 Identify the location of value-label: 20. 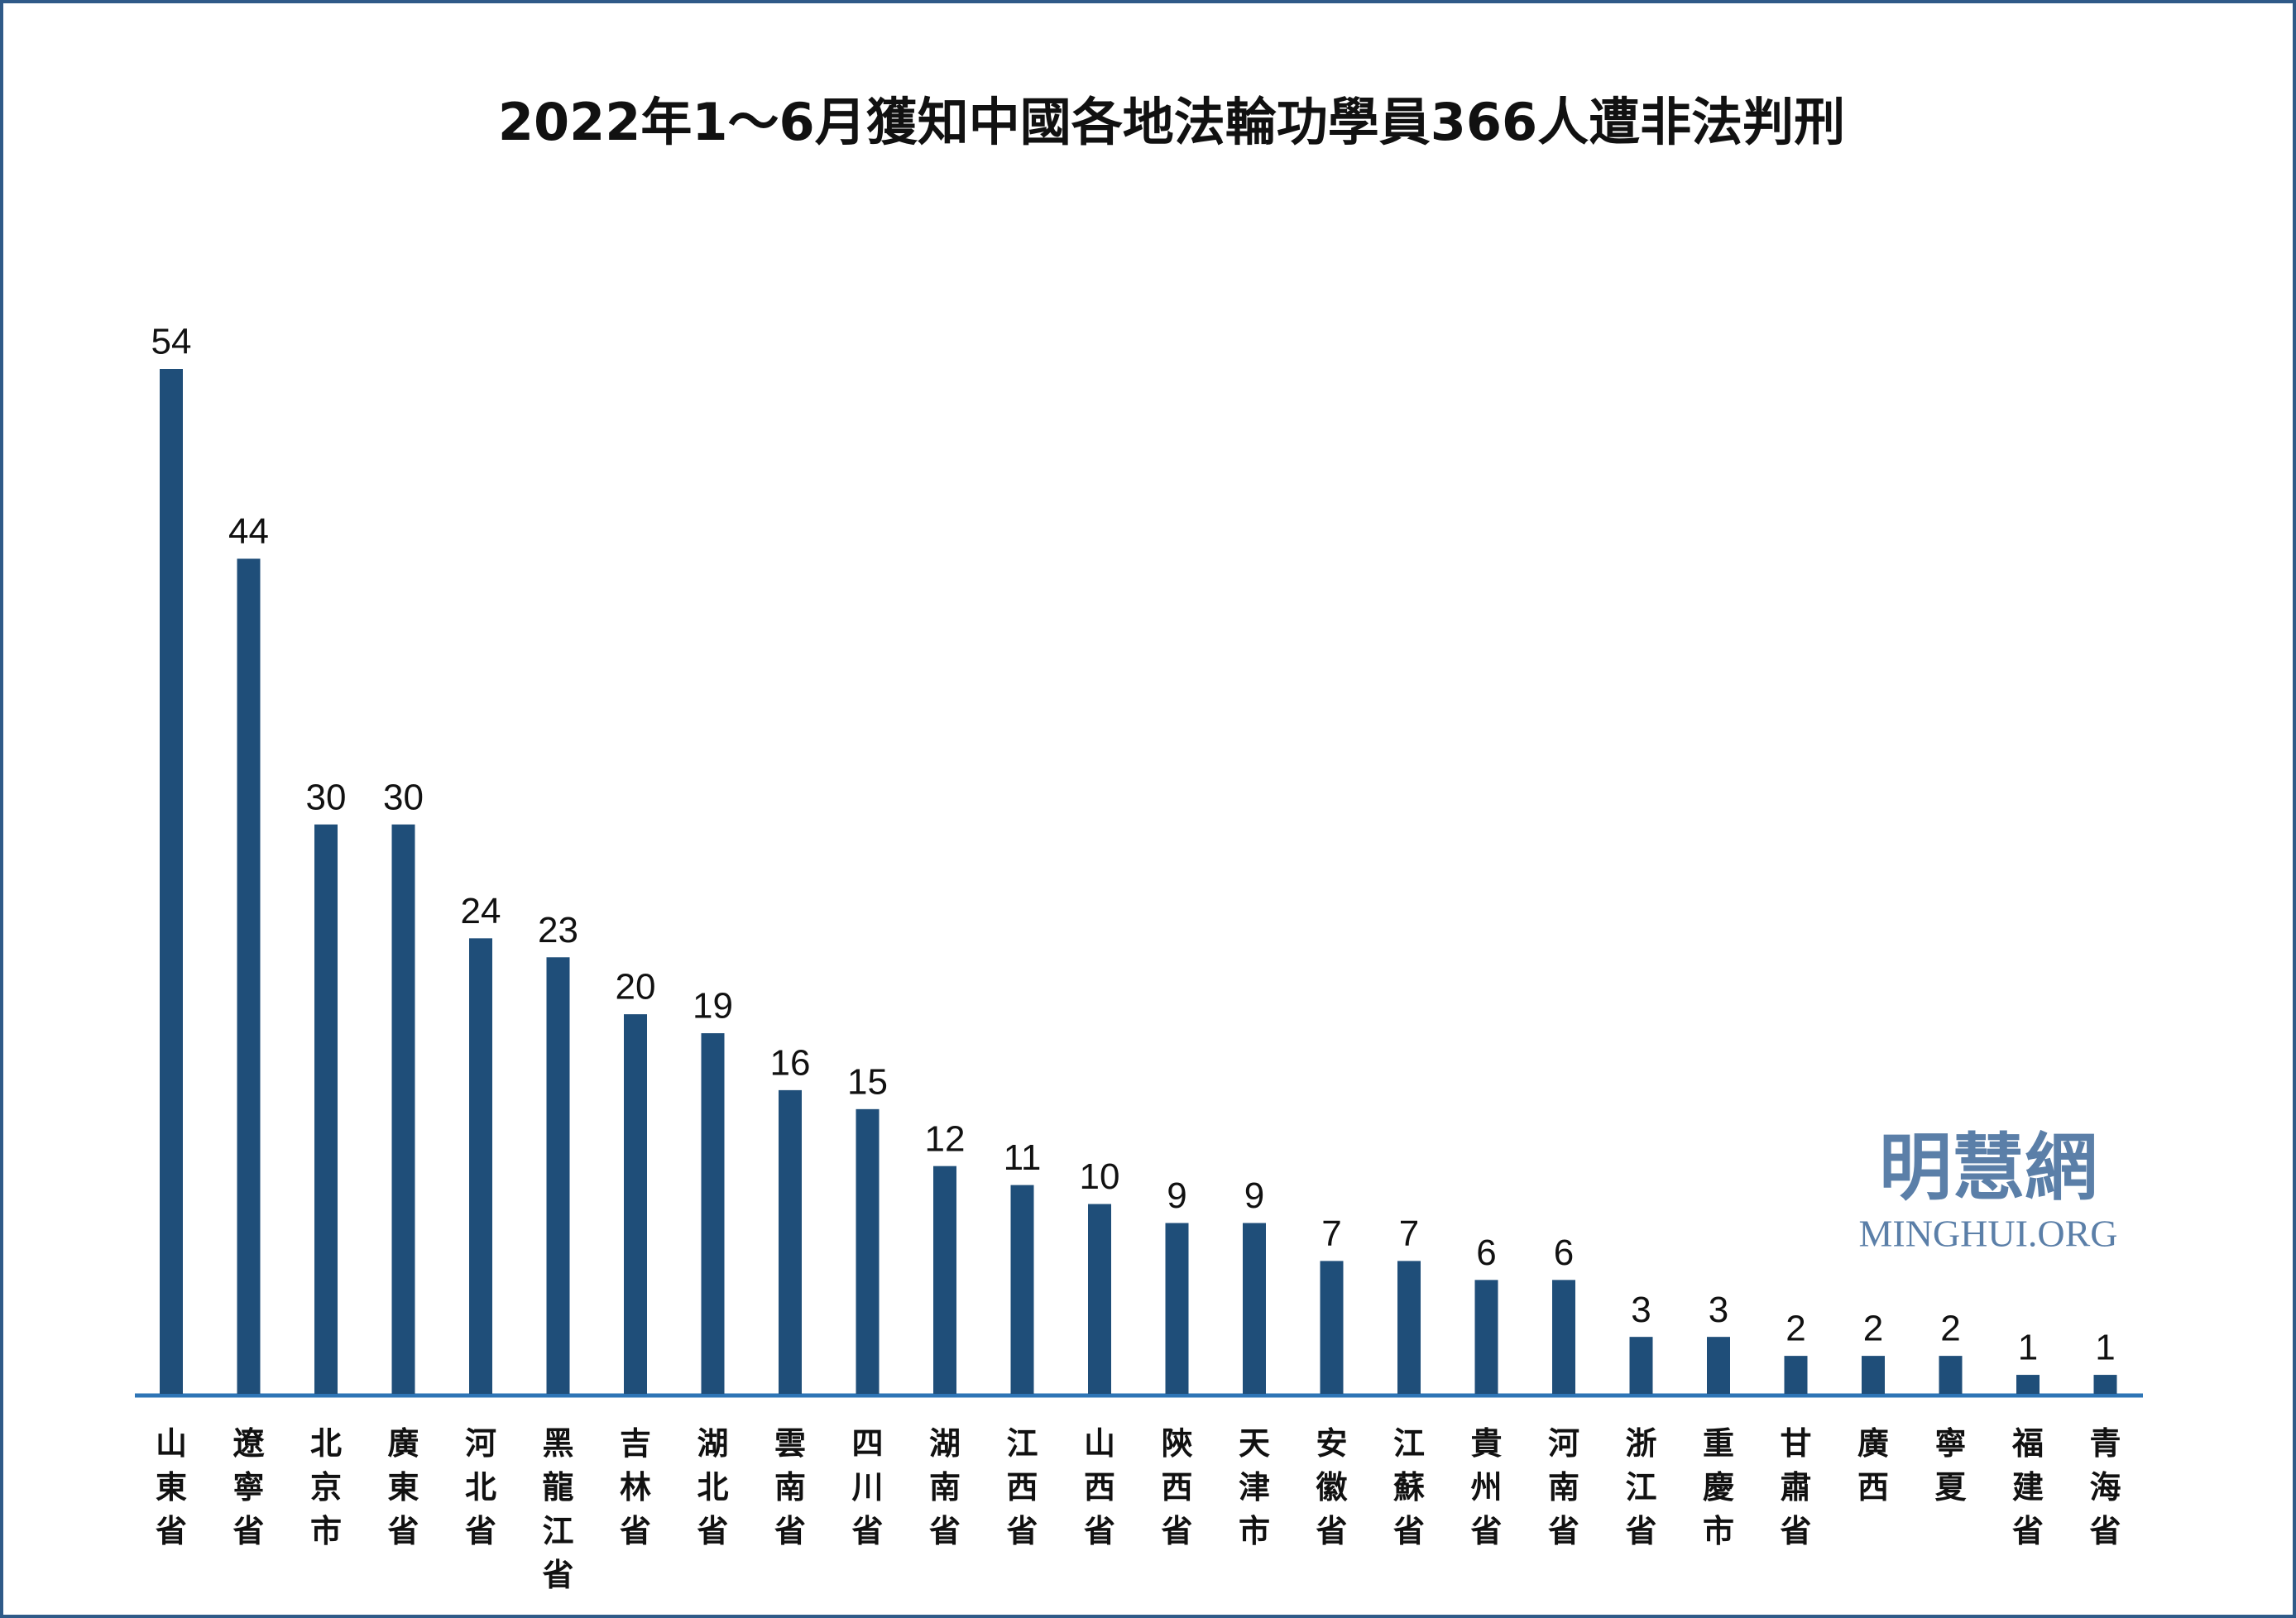
(636, 987).